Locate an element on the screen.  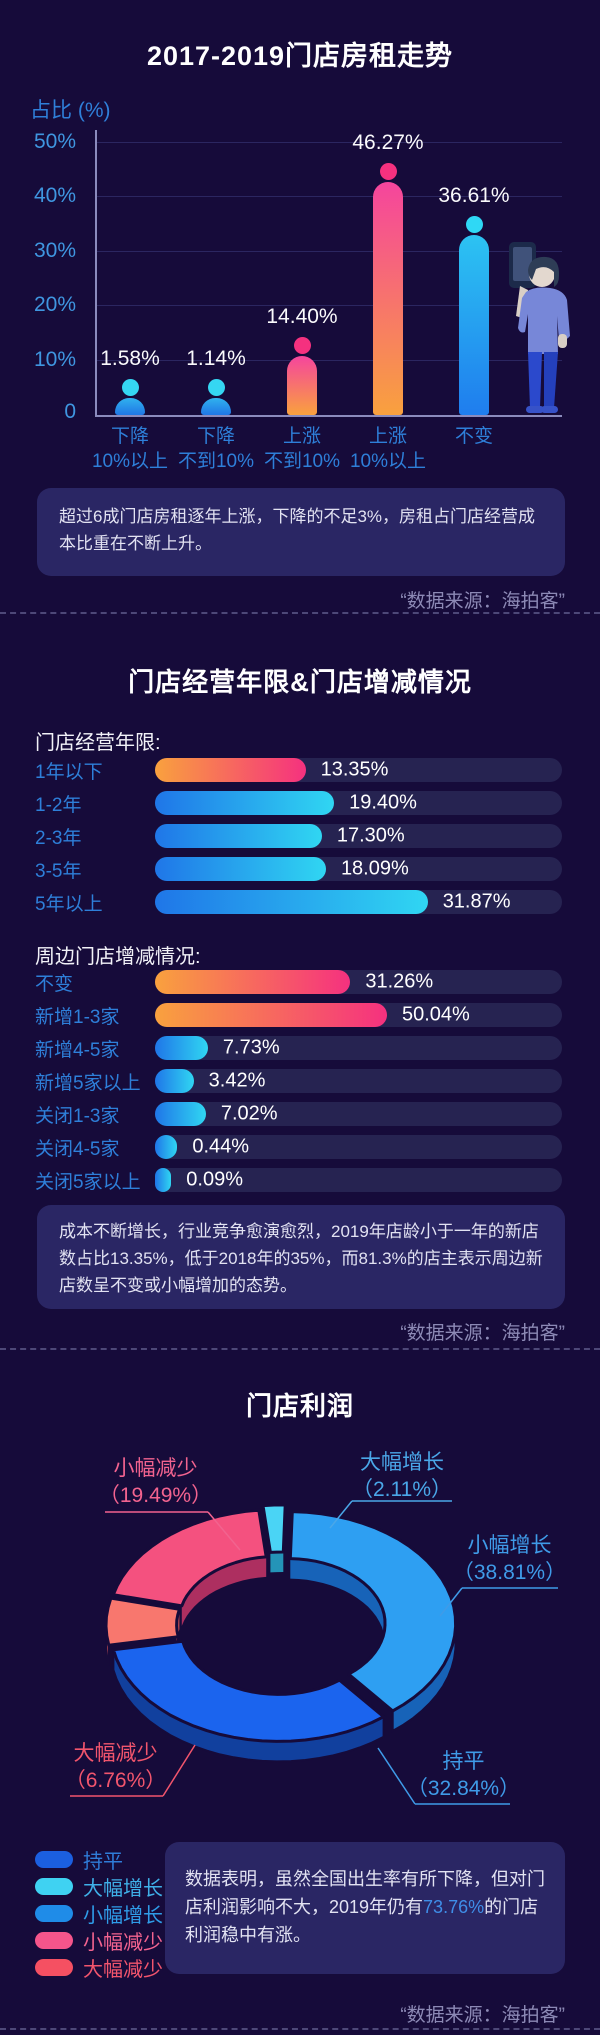
hbar-row-label: 5年以上 is located at coordinates (69, 904).